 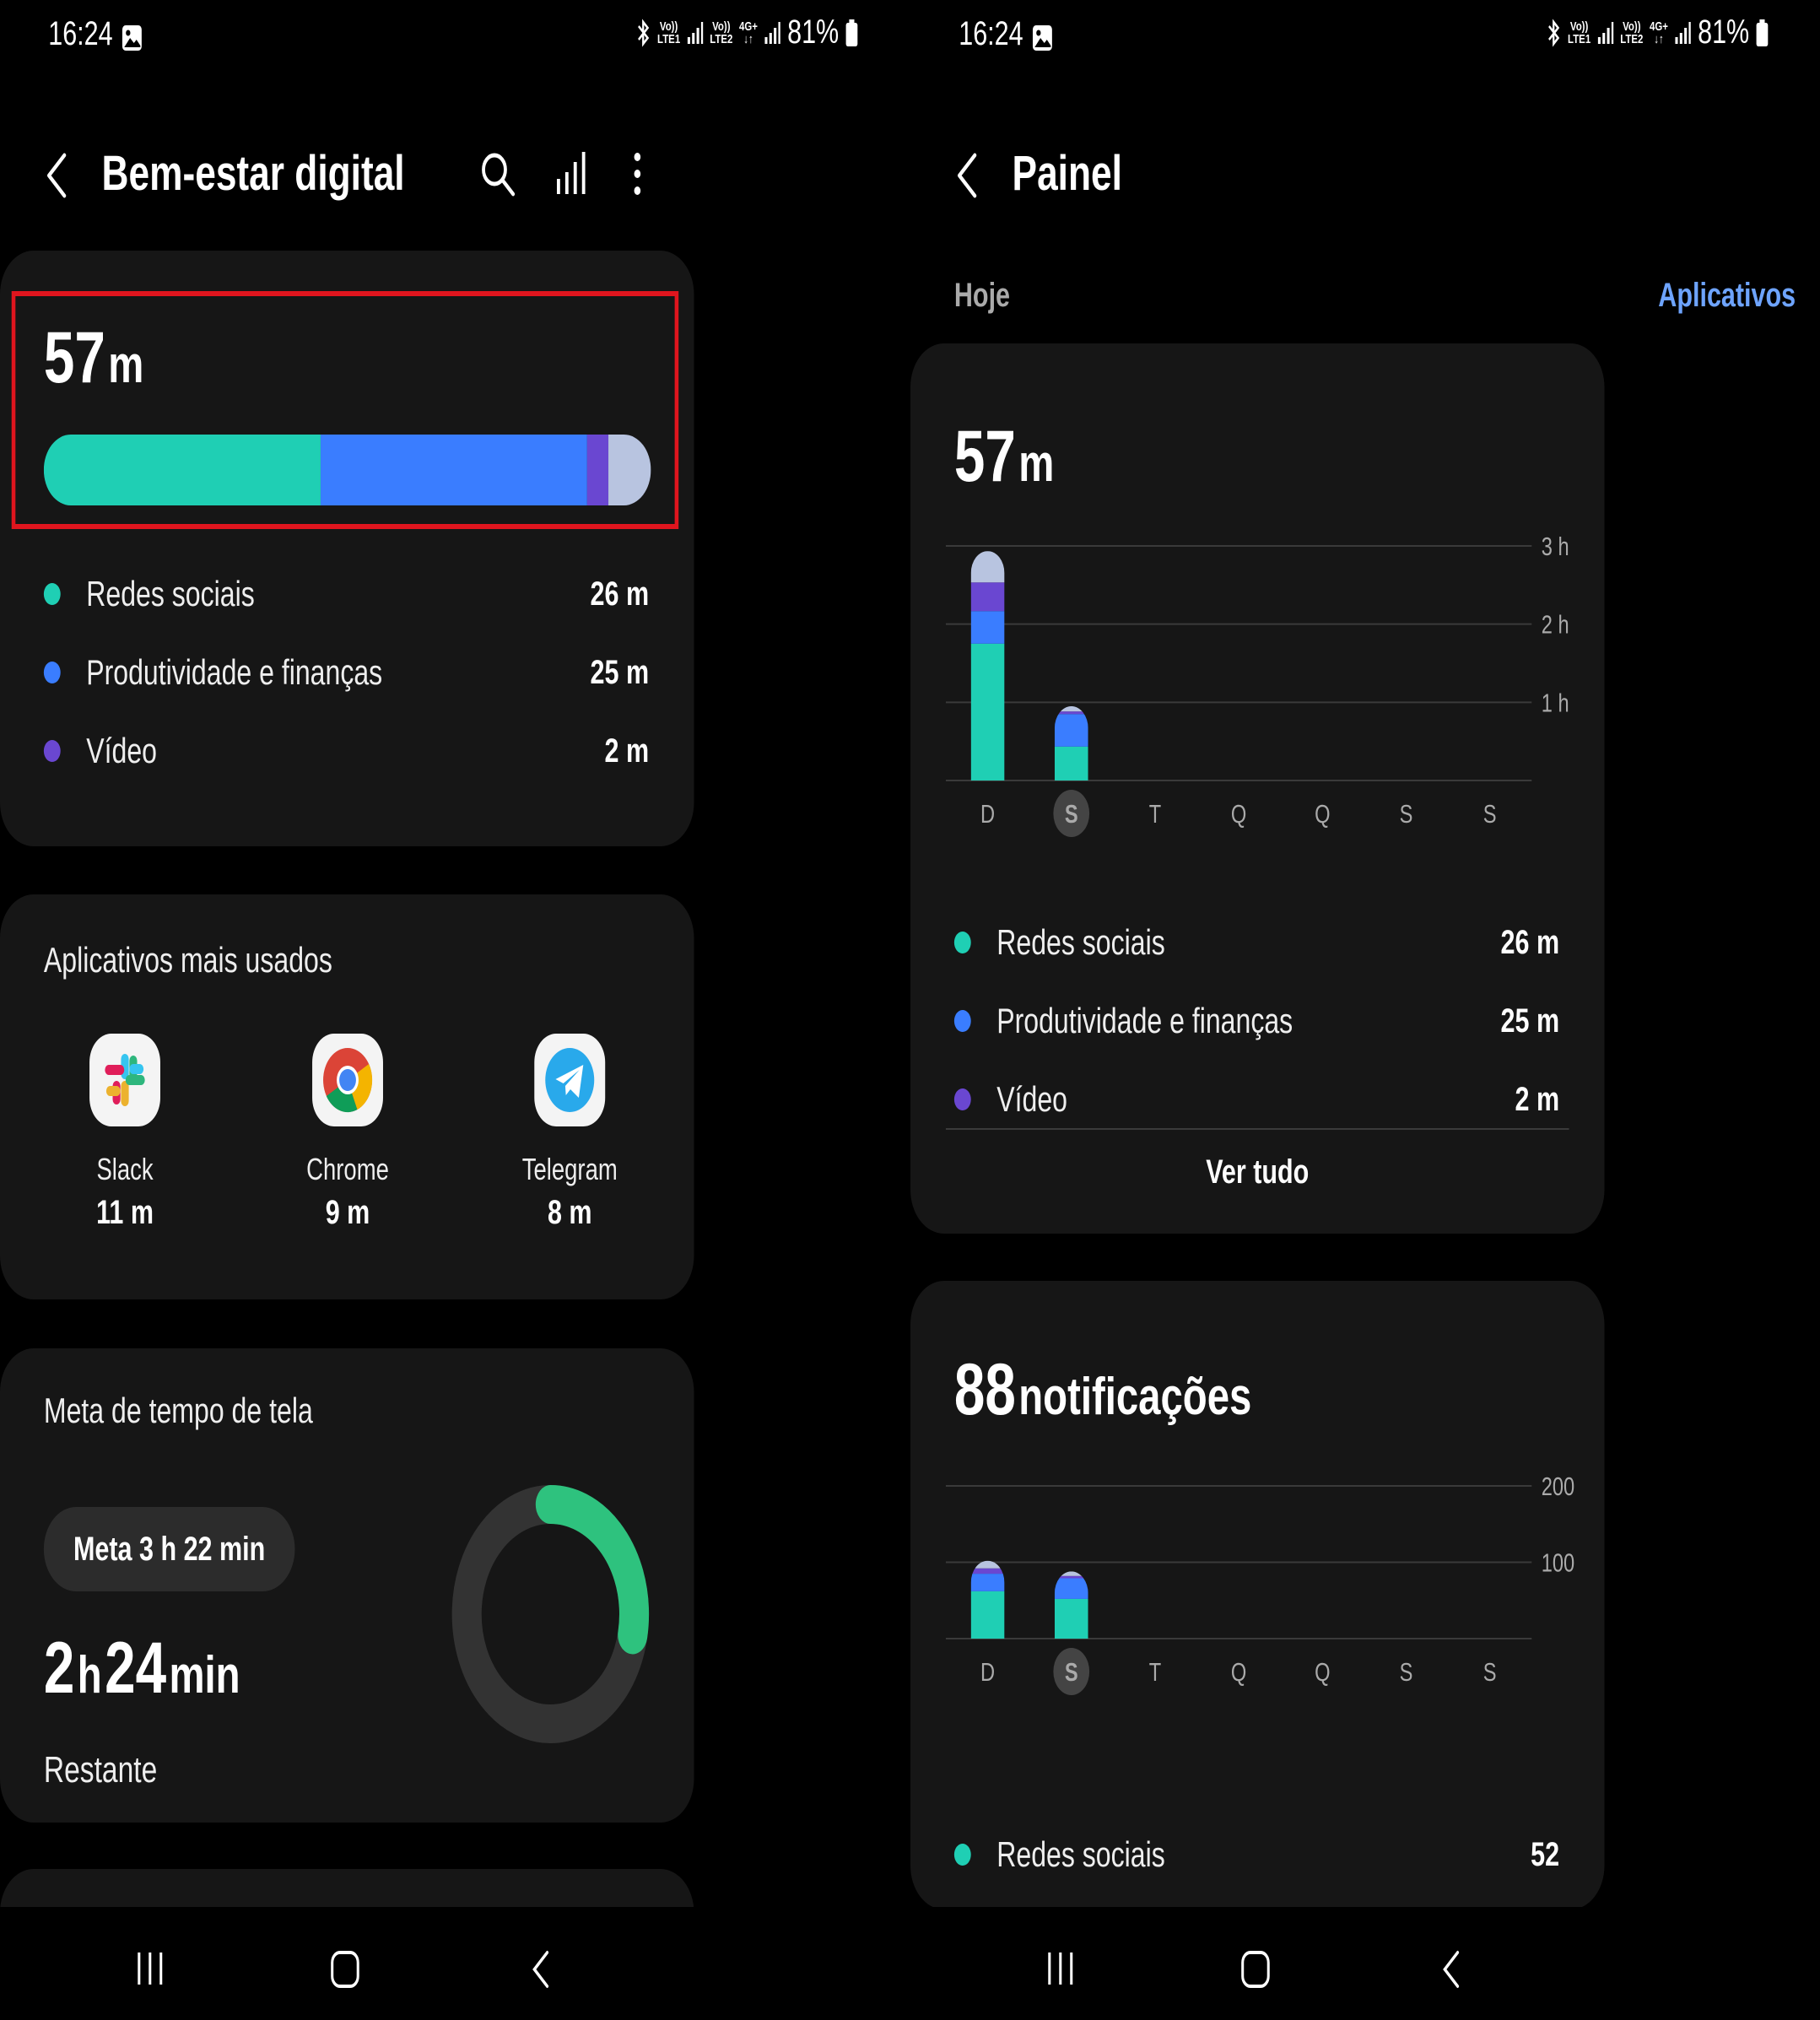 What do you see at coordinates (550, 1614) in the screenshot?
I see `goal-progress-arc` at bounding box center [550, 1614].